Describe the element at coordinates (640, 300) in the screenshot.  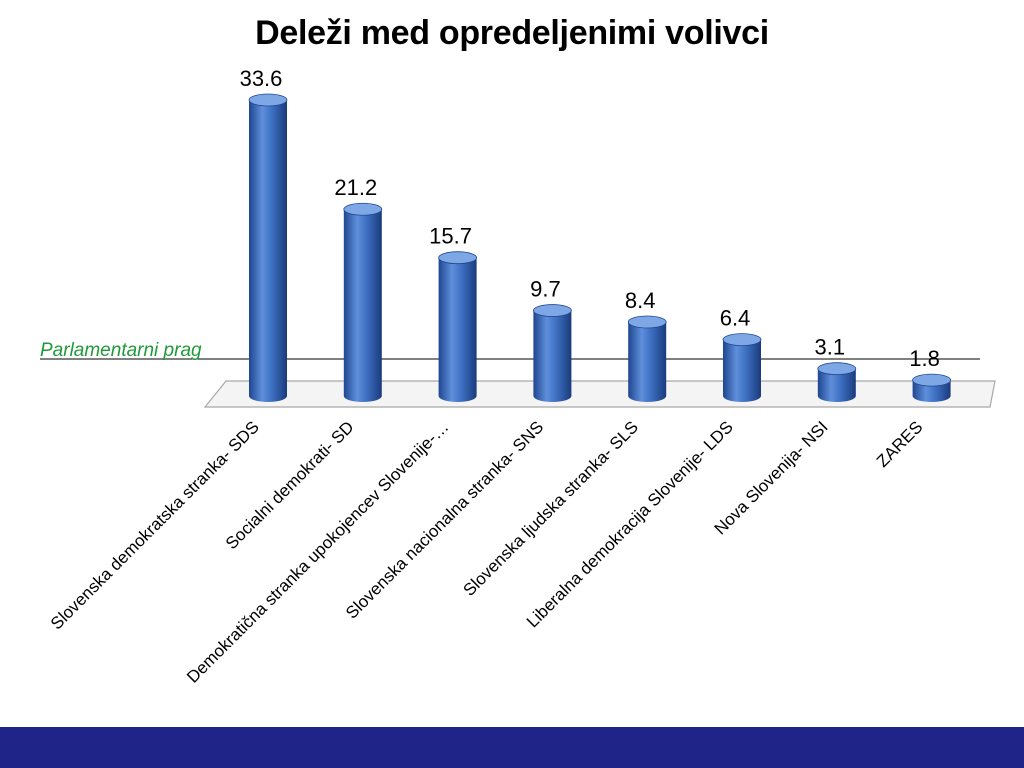
I see `data-label: 8.4` at that location.